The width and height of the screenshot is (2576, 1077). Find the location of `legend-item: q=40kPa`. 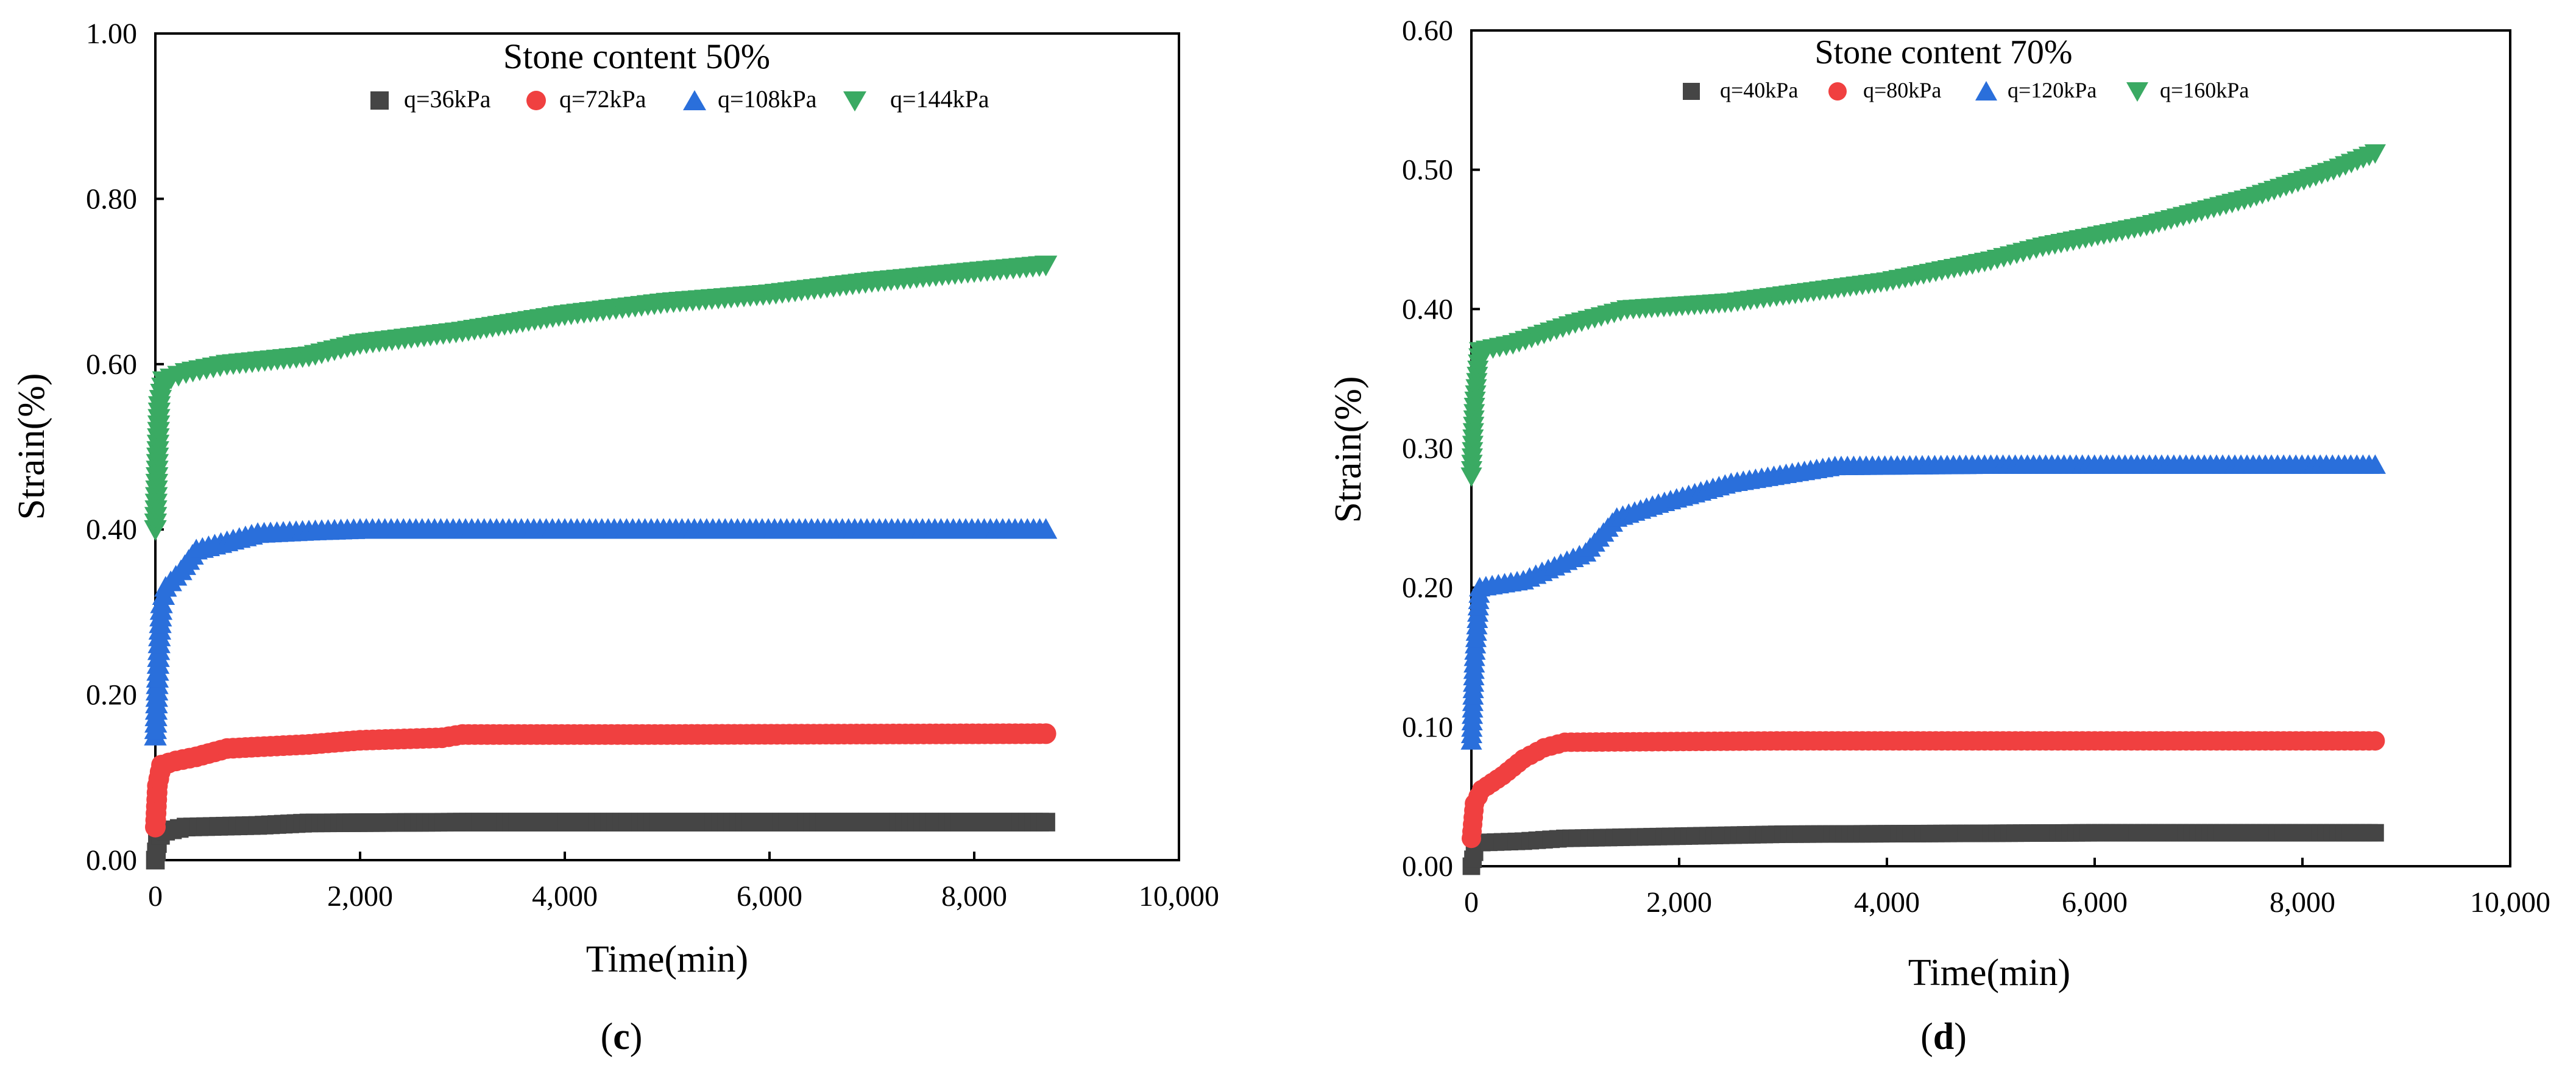

legend-item: q=40kPa is located at coordinates (1740, 90).